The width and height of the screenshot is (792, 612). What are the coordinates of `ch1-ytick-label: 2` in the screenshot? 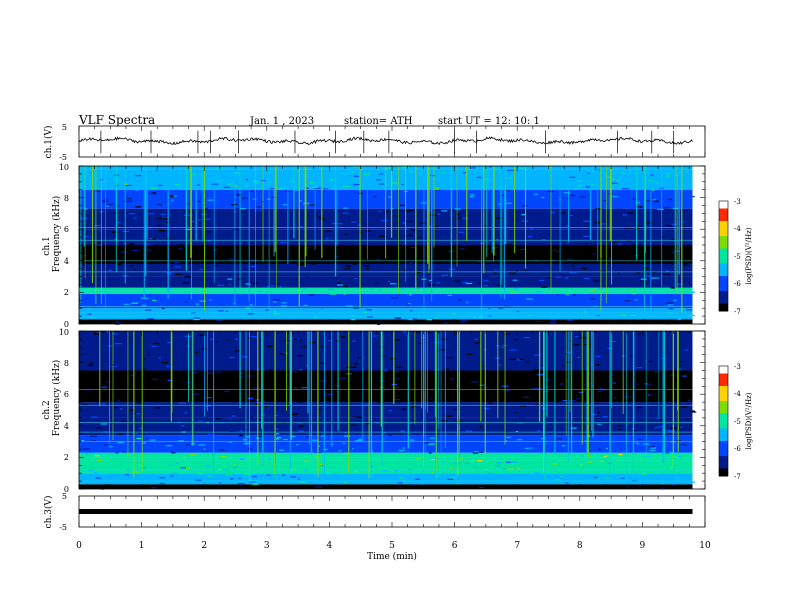 It's located at (66, 292).